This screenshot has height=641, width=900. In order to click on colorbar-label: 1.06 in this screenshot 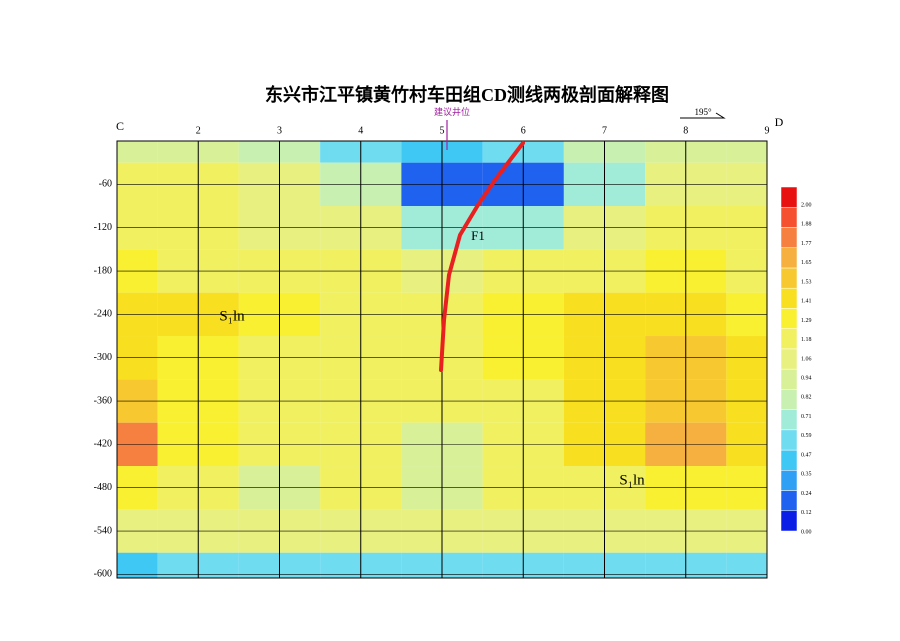, I will do `click(806, 359)`.